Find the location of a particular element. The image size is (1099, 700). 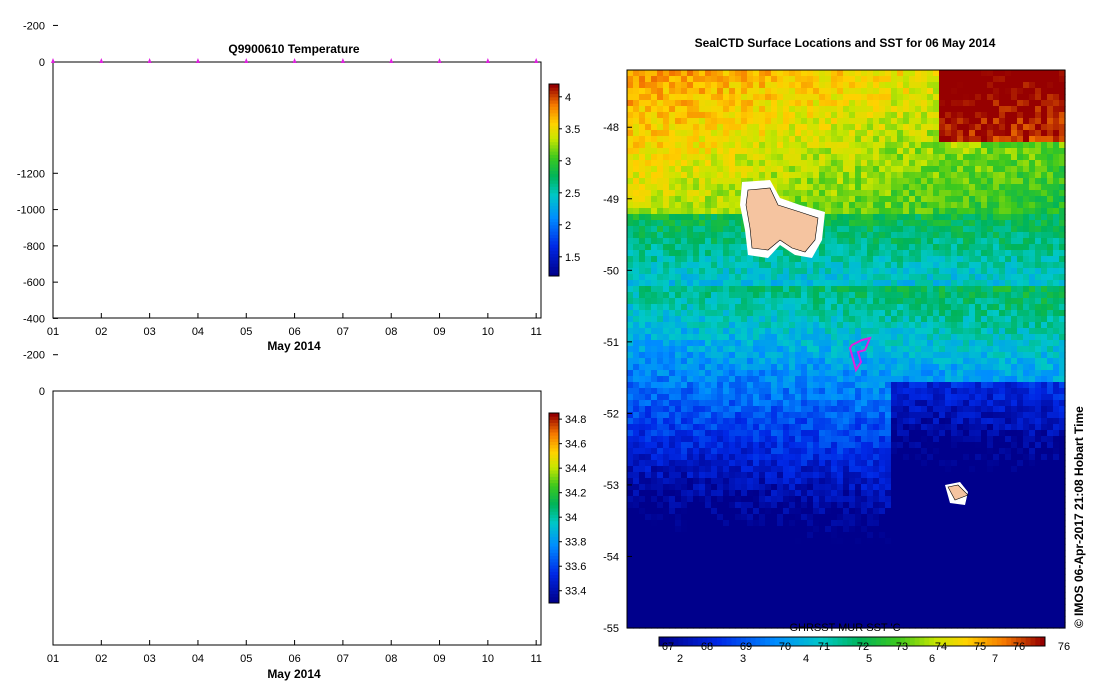

x-tick-label: 10 is located at coordinates (488, 659).